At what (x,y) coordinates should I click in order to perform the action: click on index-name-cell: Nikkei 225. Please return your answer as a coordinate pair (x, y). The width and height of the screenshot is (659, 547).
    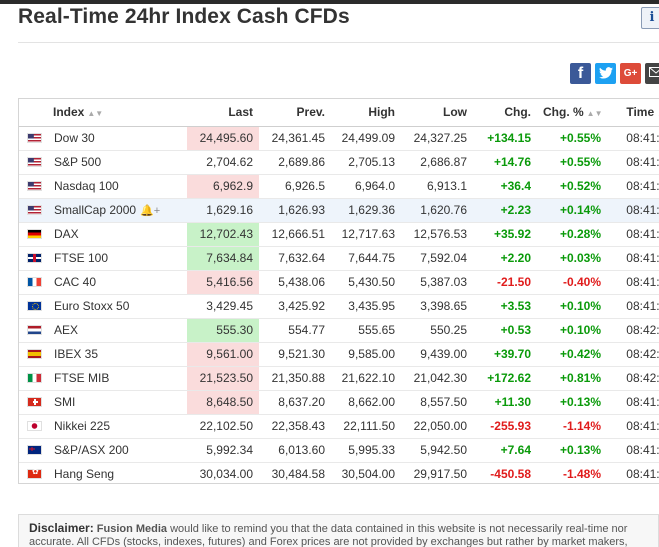
    Looking at the image, I should click on (103, 426).